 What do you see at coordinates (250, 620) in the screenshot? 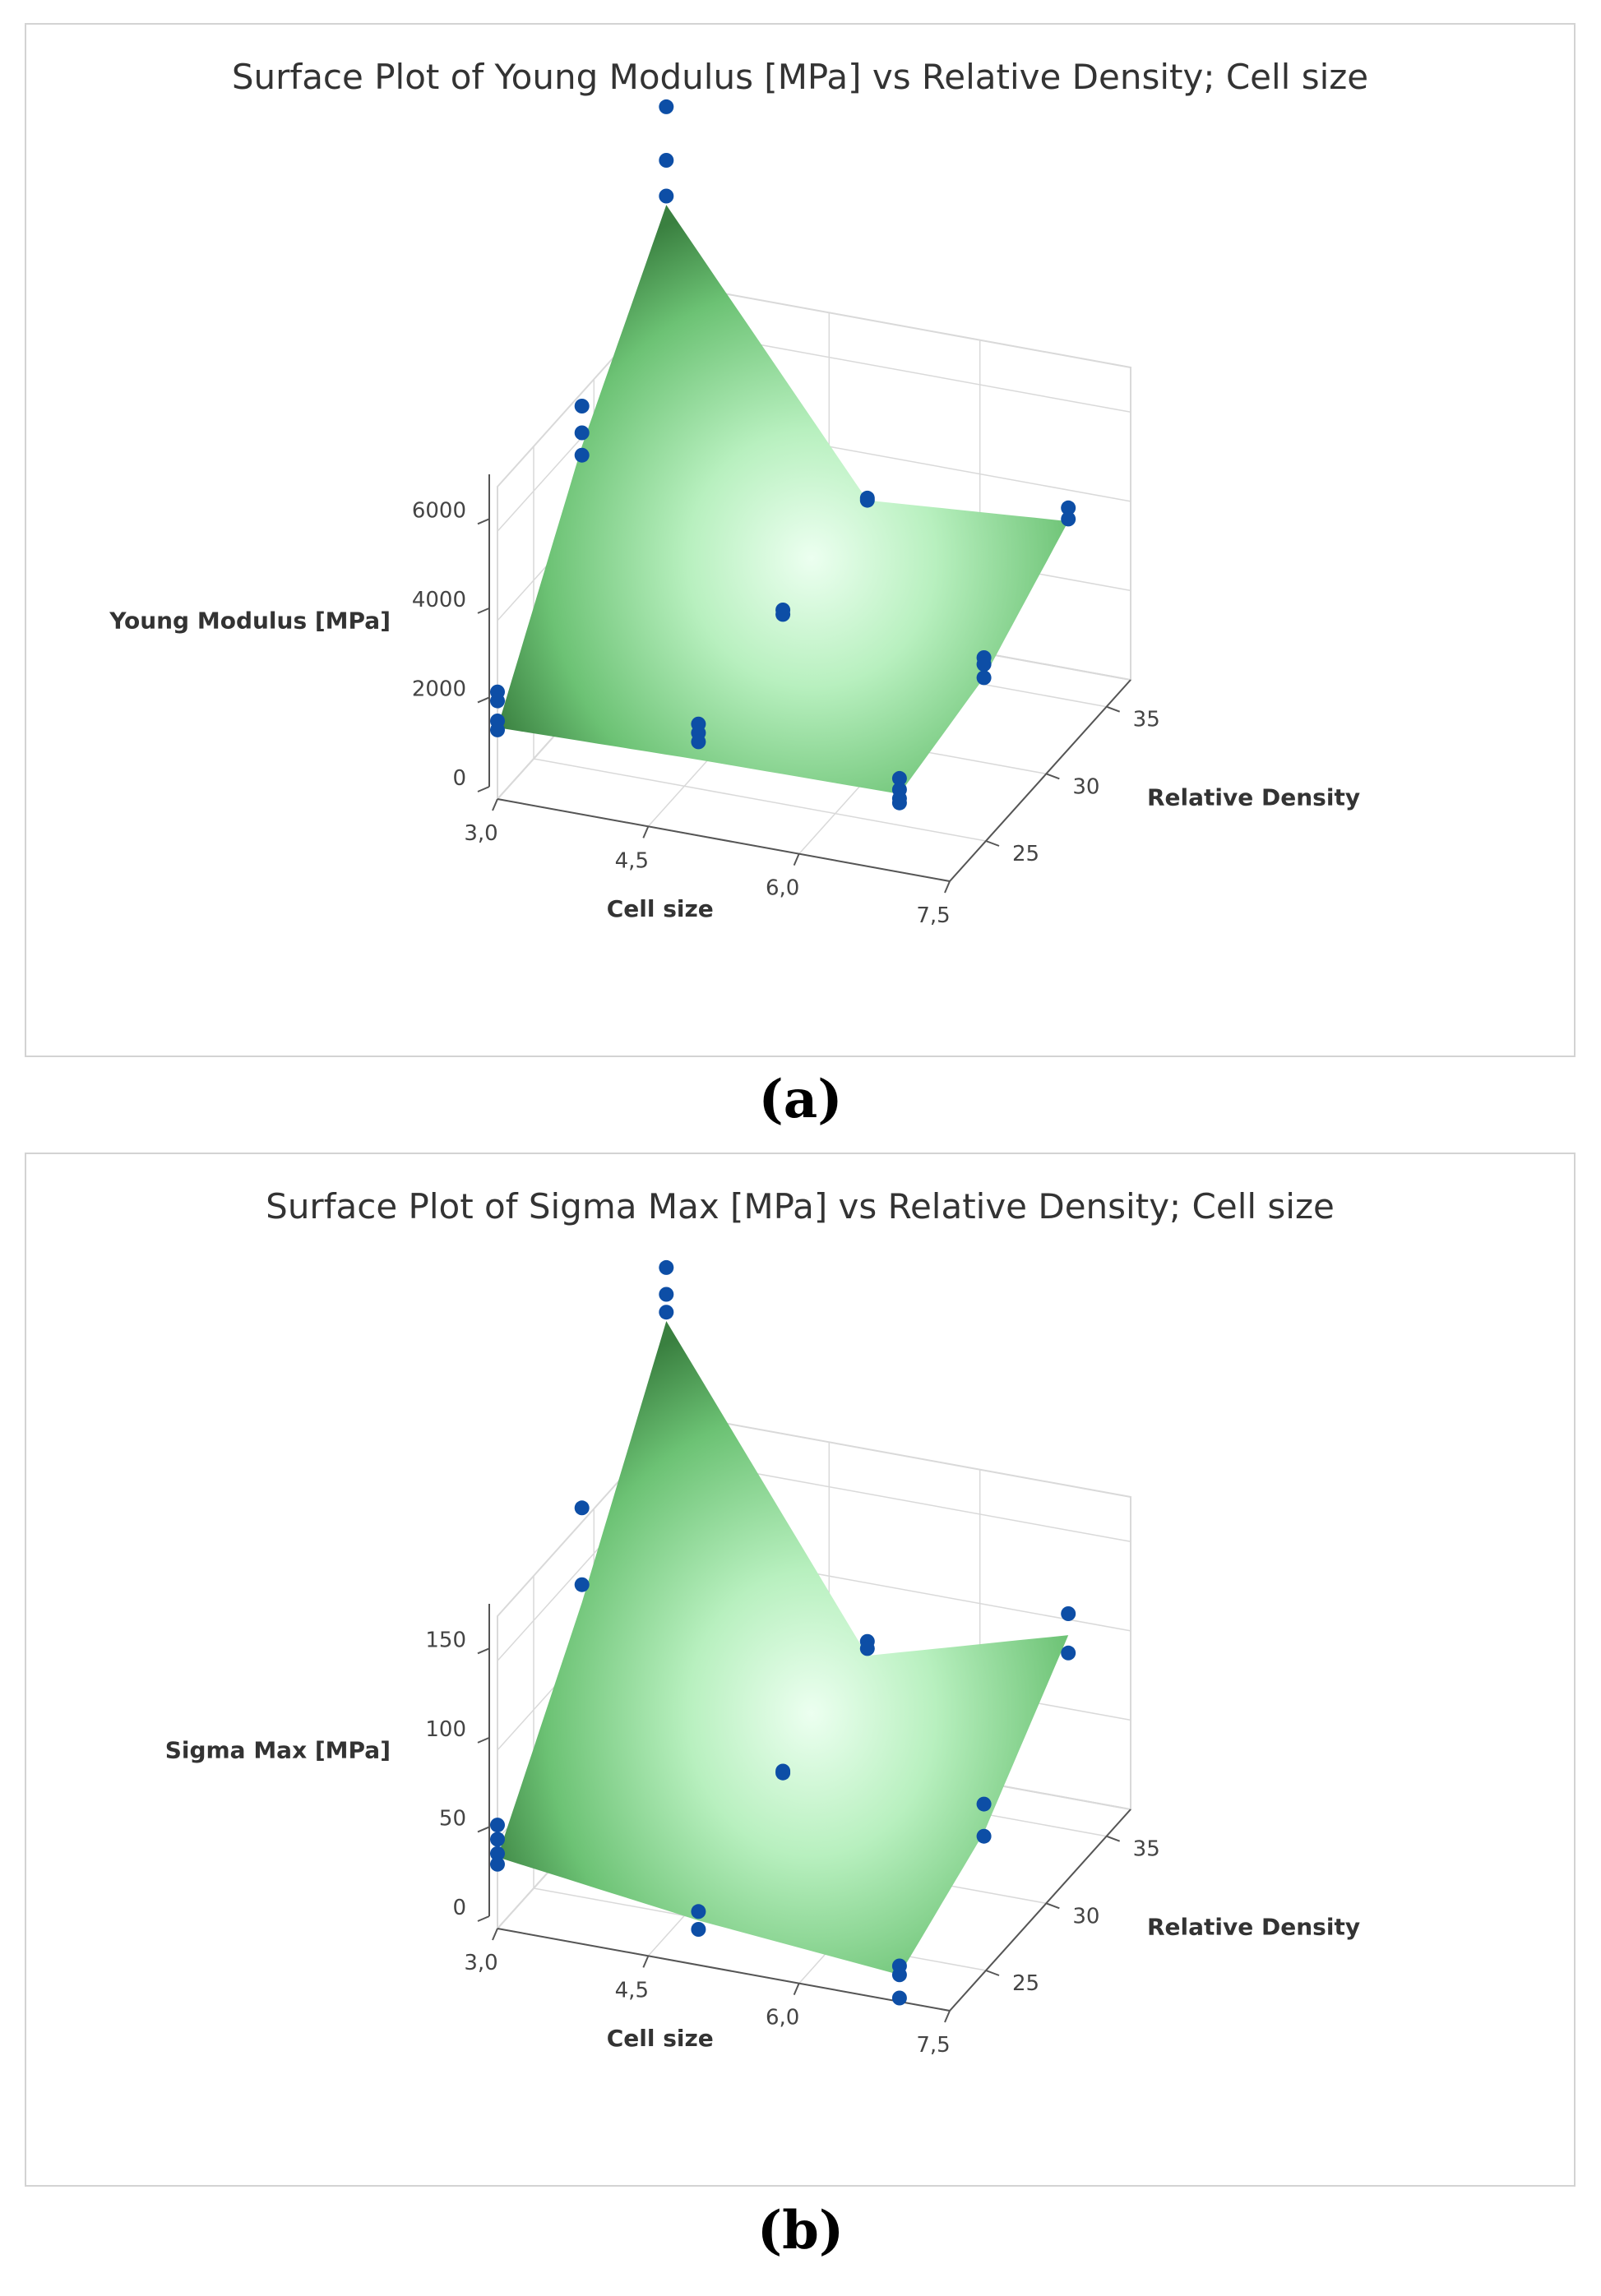
I see `z-axis-label: Young Modulus [MPa]` at bounding box center [250, 620].